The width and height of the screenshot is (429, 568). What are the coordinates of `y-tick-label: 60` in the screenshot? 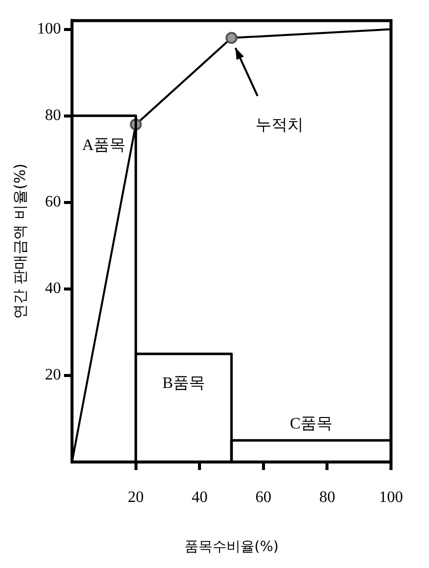 It's located at (53, 202).